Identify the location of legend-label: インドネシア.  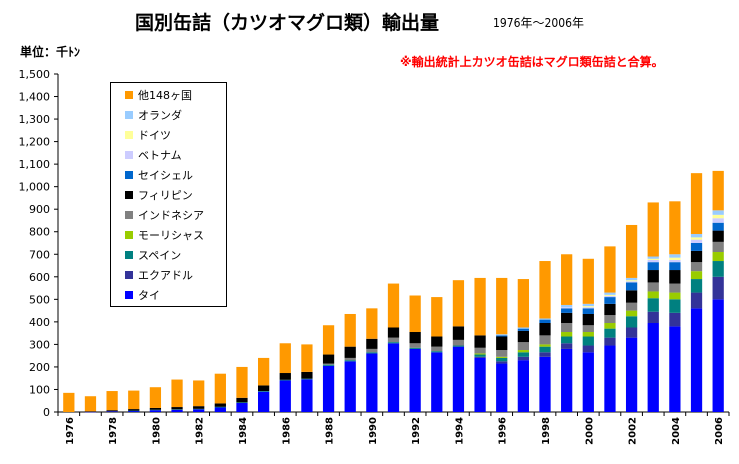
(171, 215).